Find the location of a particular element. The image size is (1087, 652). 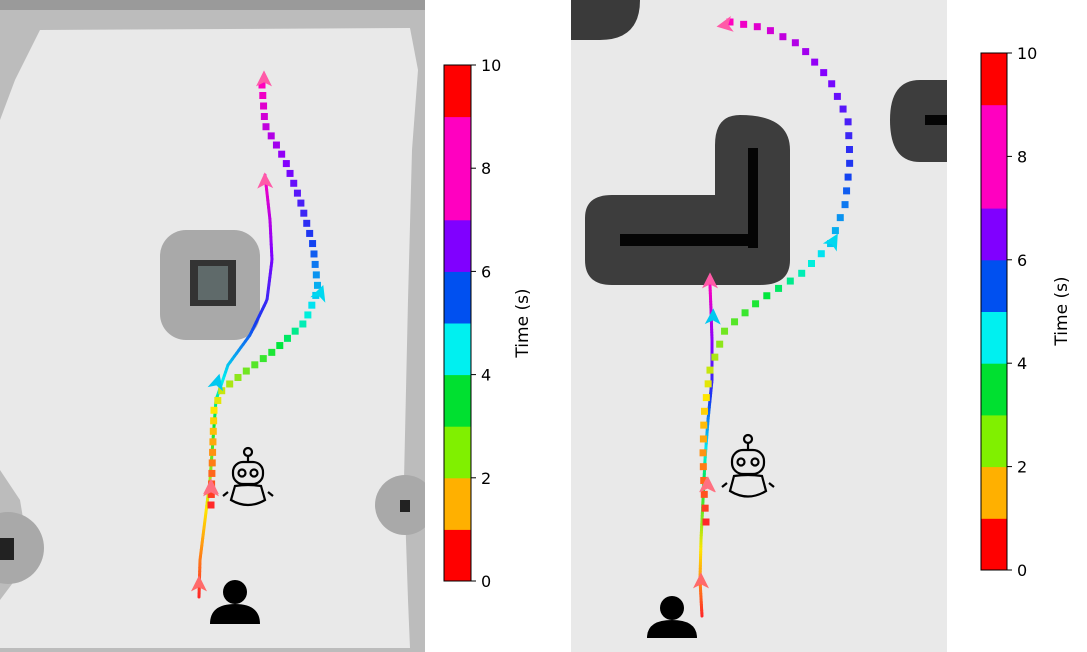

colorbar-tick-label: 2 is located at coordinates (486, 478).